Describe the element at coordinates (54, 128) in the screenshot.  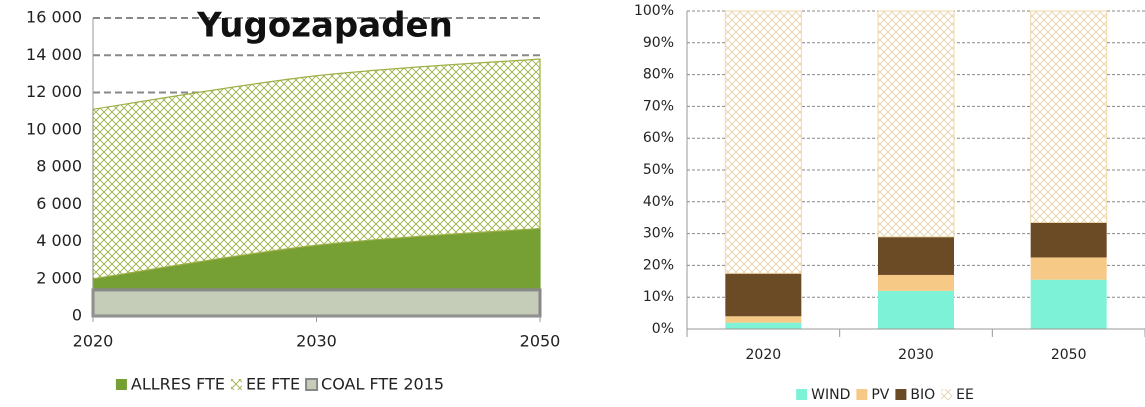
I see `y-tick-label: 10 000` at that location.